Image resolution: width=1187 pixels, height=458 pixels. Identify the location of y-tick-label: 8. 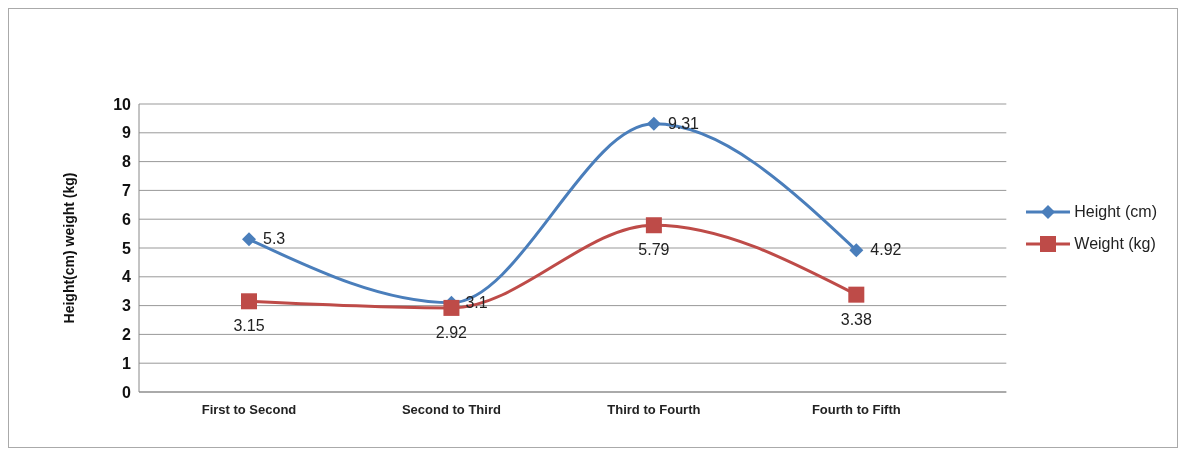
(127, 162).